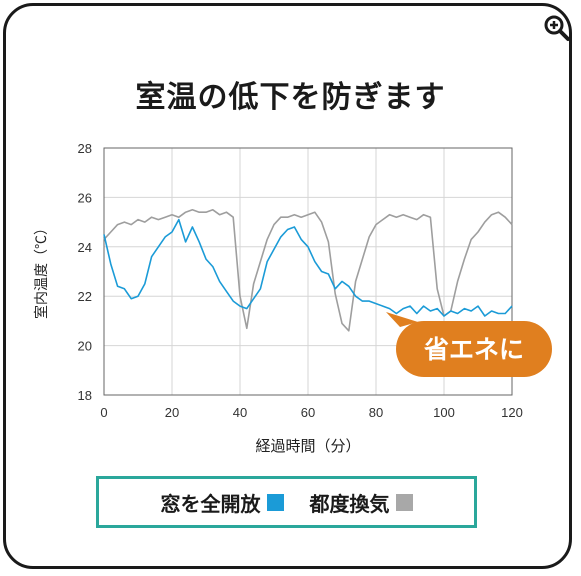 The image size is (581, 576). What do you see at coordinates (349, 503) in the screenshot?
I see `legend-label-periodic: 都度換気` at bounding box center [349, 503].